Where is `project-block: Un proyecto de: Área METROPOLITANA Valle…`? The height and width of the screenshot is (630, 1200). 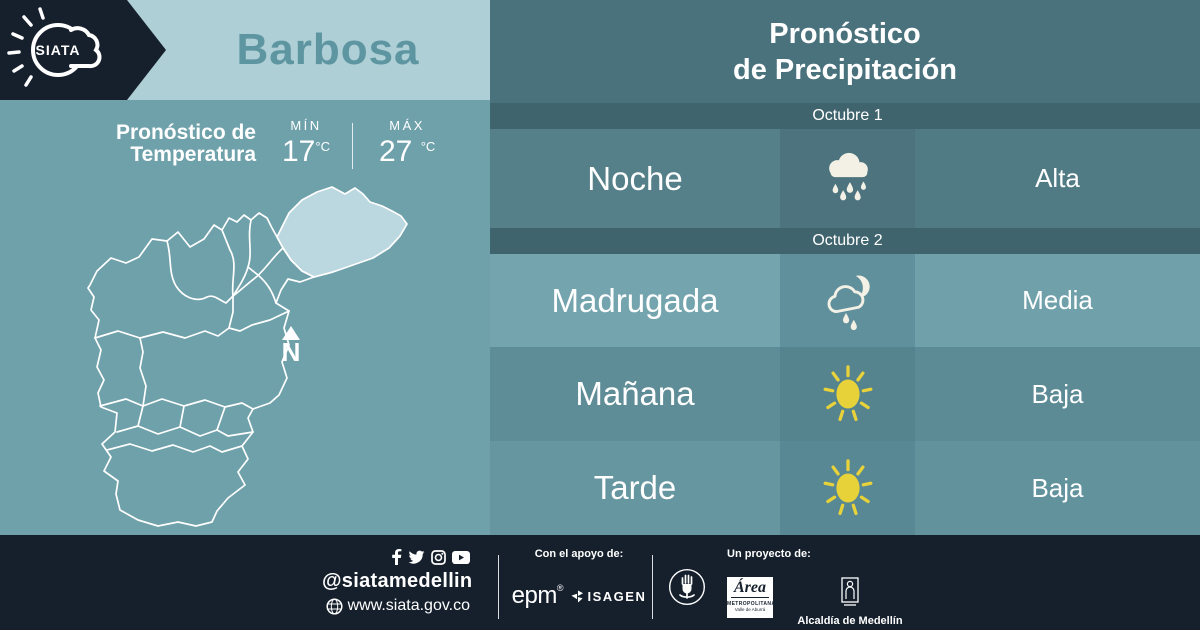
project-block: Un proyecto de: Área METROPOLITANA Valle… is located at coordinates (827, 587).